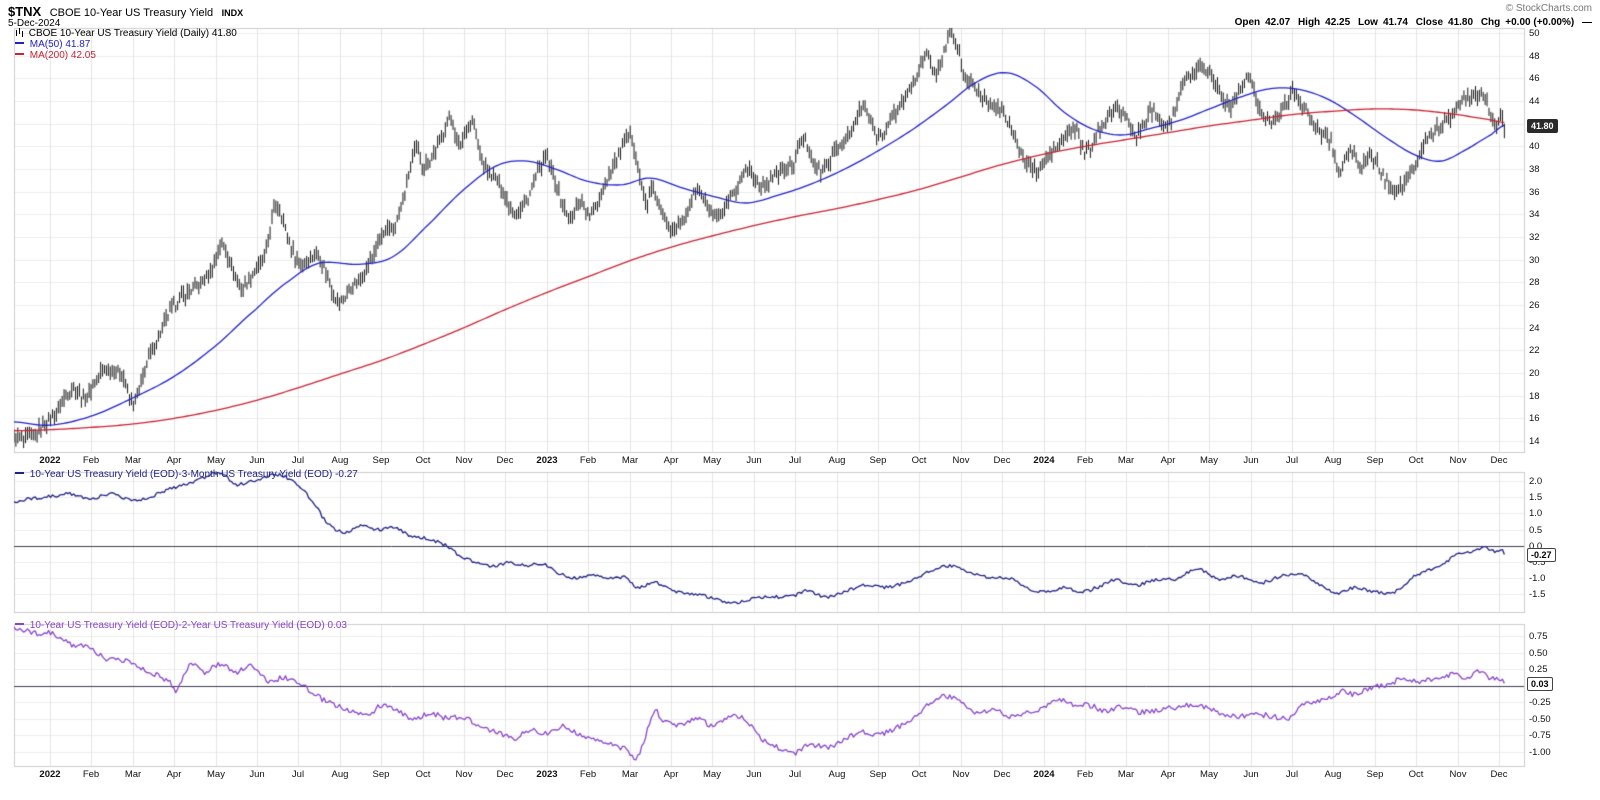 This screenshot has height=800, width=1600. Describe the element at coordinates (1461, 22) in the screenshot. I see `close-value: 41.80` at that location.